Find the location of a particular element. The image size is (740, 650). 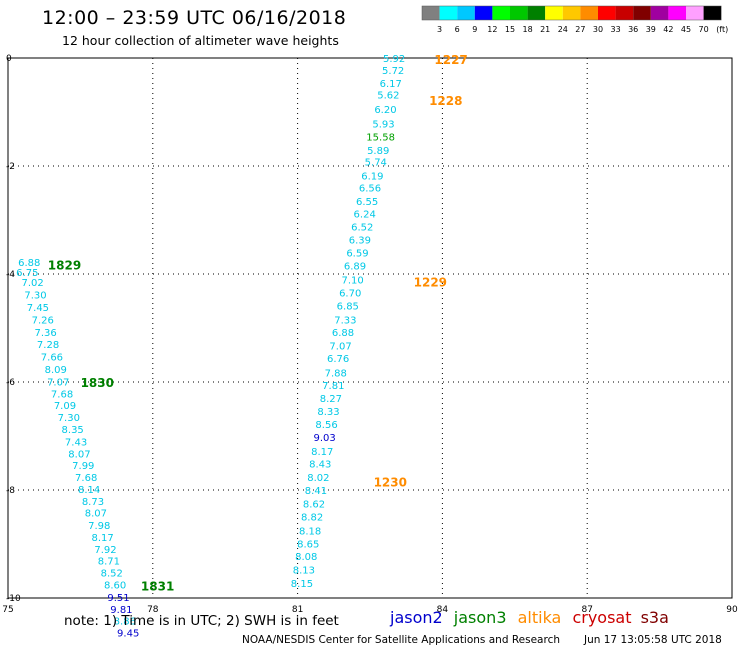

legend-tick-label: 3 is located at coordinates (439, 29).